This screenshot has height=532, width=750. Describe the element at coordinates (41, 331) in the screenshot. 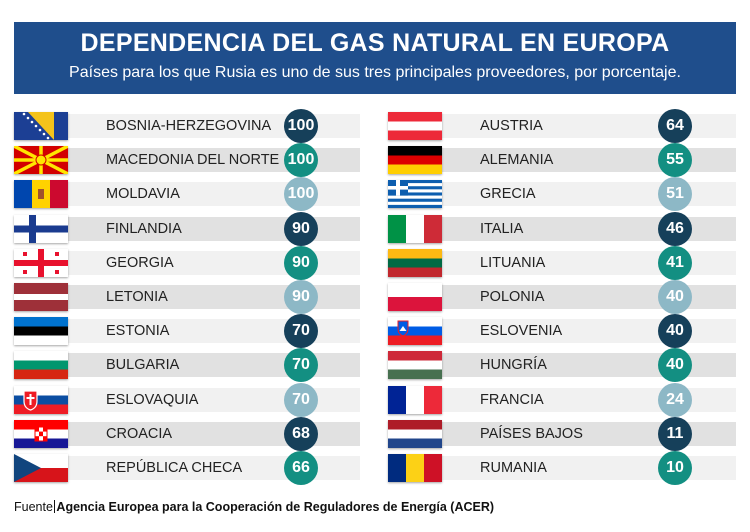

I see `estonia-flag` at that location.